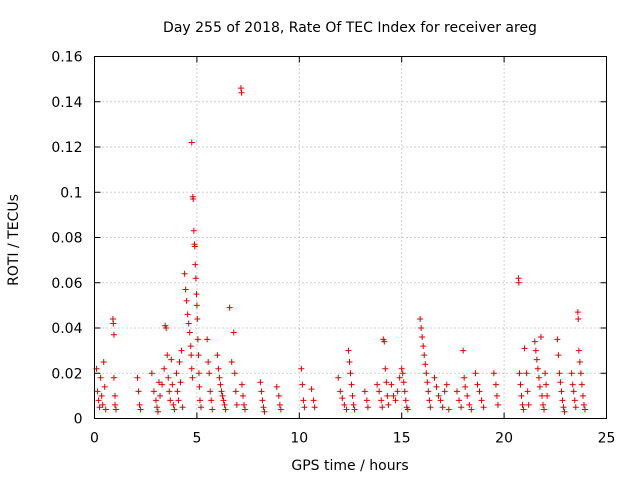 The image size is (640, 480). I want to click on y-tick-label: 0.12, so click(66, 148).